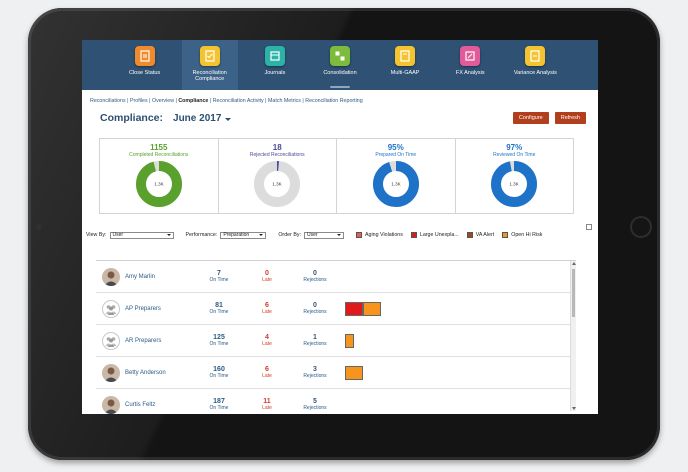 The image size is (688, 472). Describe the element at coordinates (527, 235) in the screenshot. I see `legend-label: Open Hi Risk` at that location.